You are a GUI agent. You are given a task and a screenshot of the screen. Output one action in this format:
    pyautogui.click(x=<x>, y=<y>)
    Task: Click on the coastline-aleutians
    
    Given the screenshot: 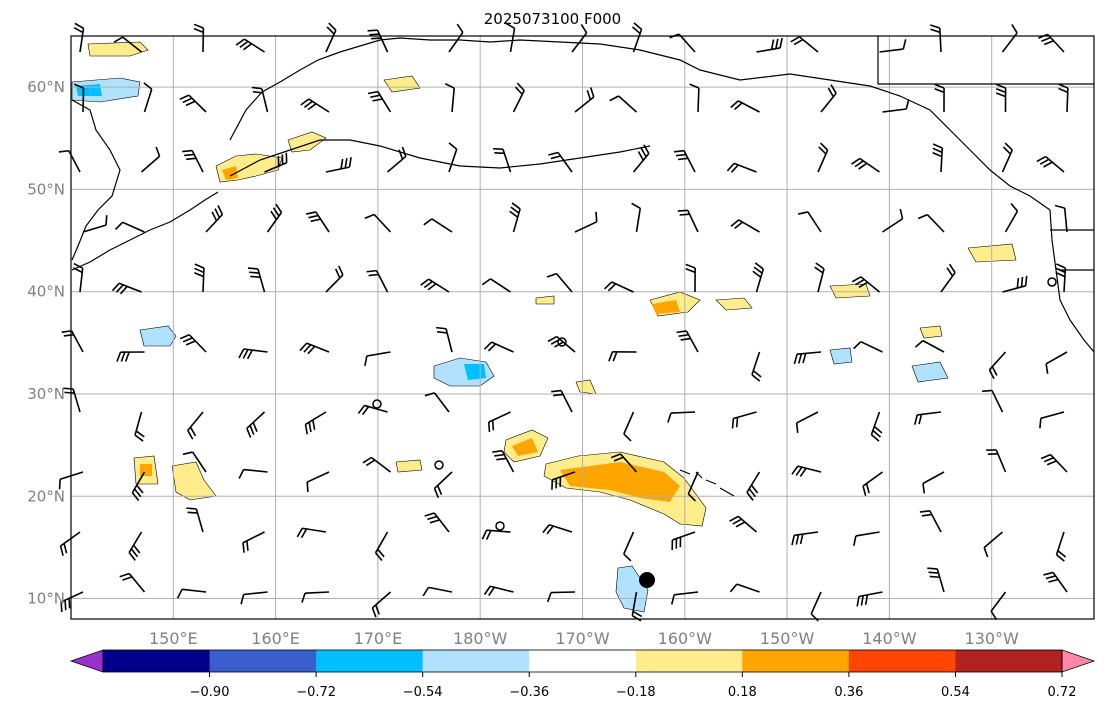 What is the action you would take?
    pyautogui.click(x=440, y=158)
    